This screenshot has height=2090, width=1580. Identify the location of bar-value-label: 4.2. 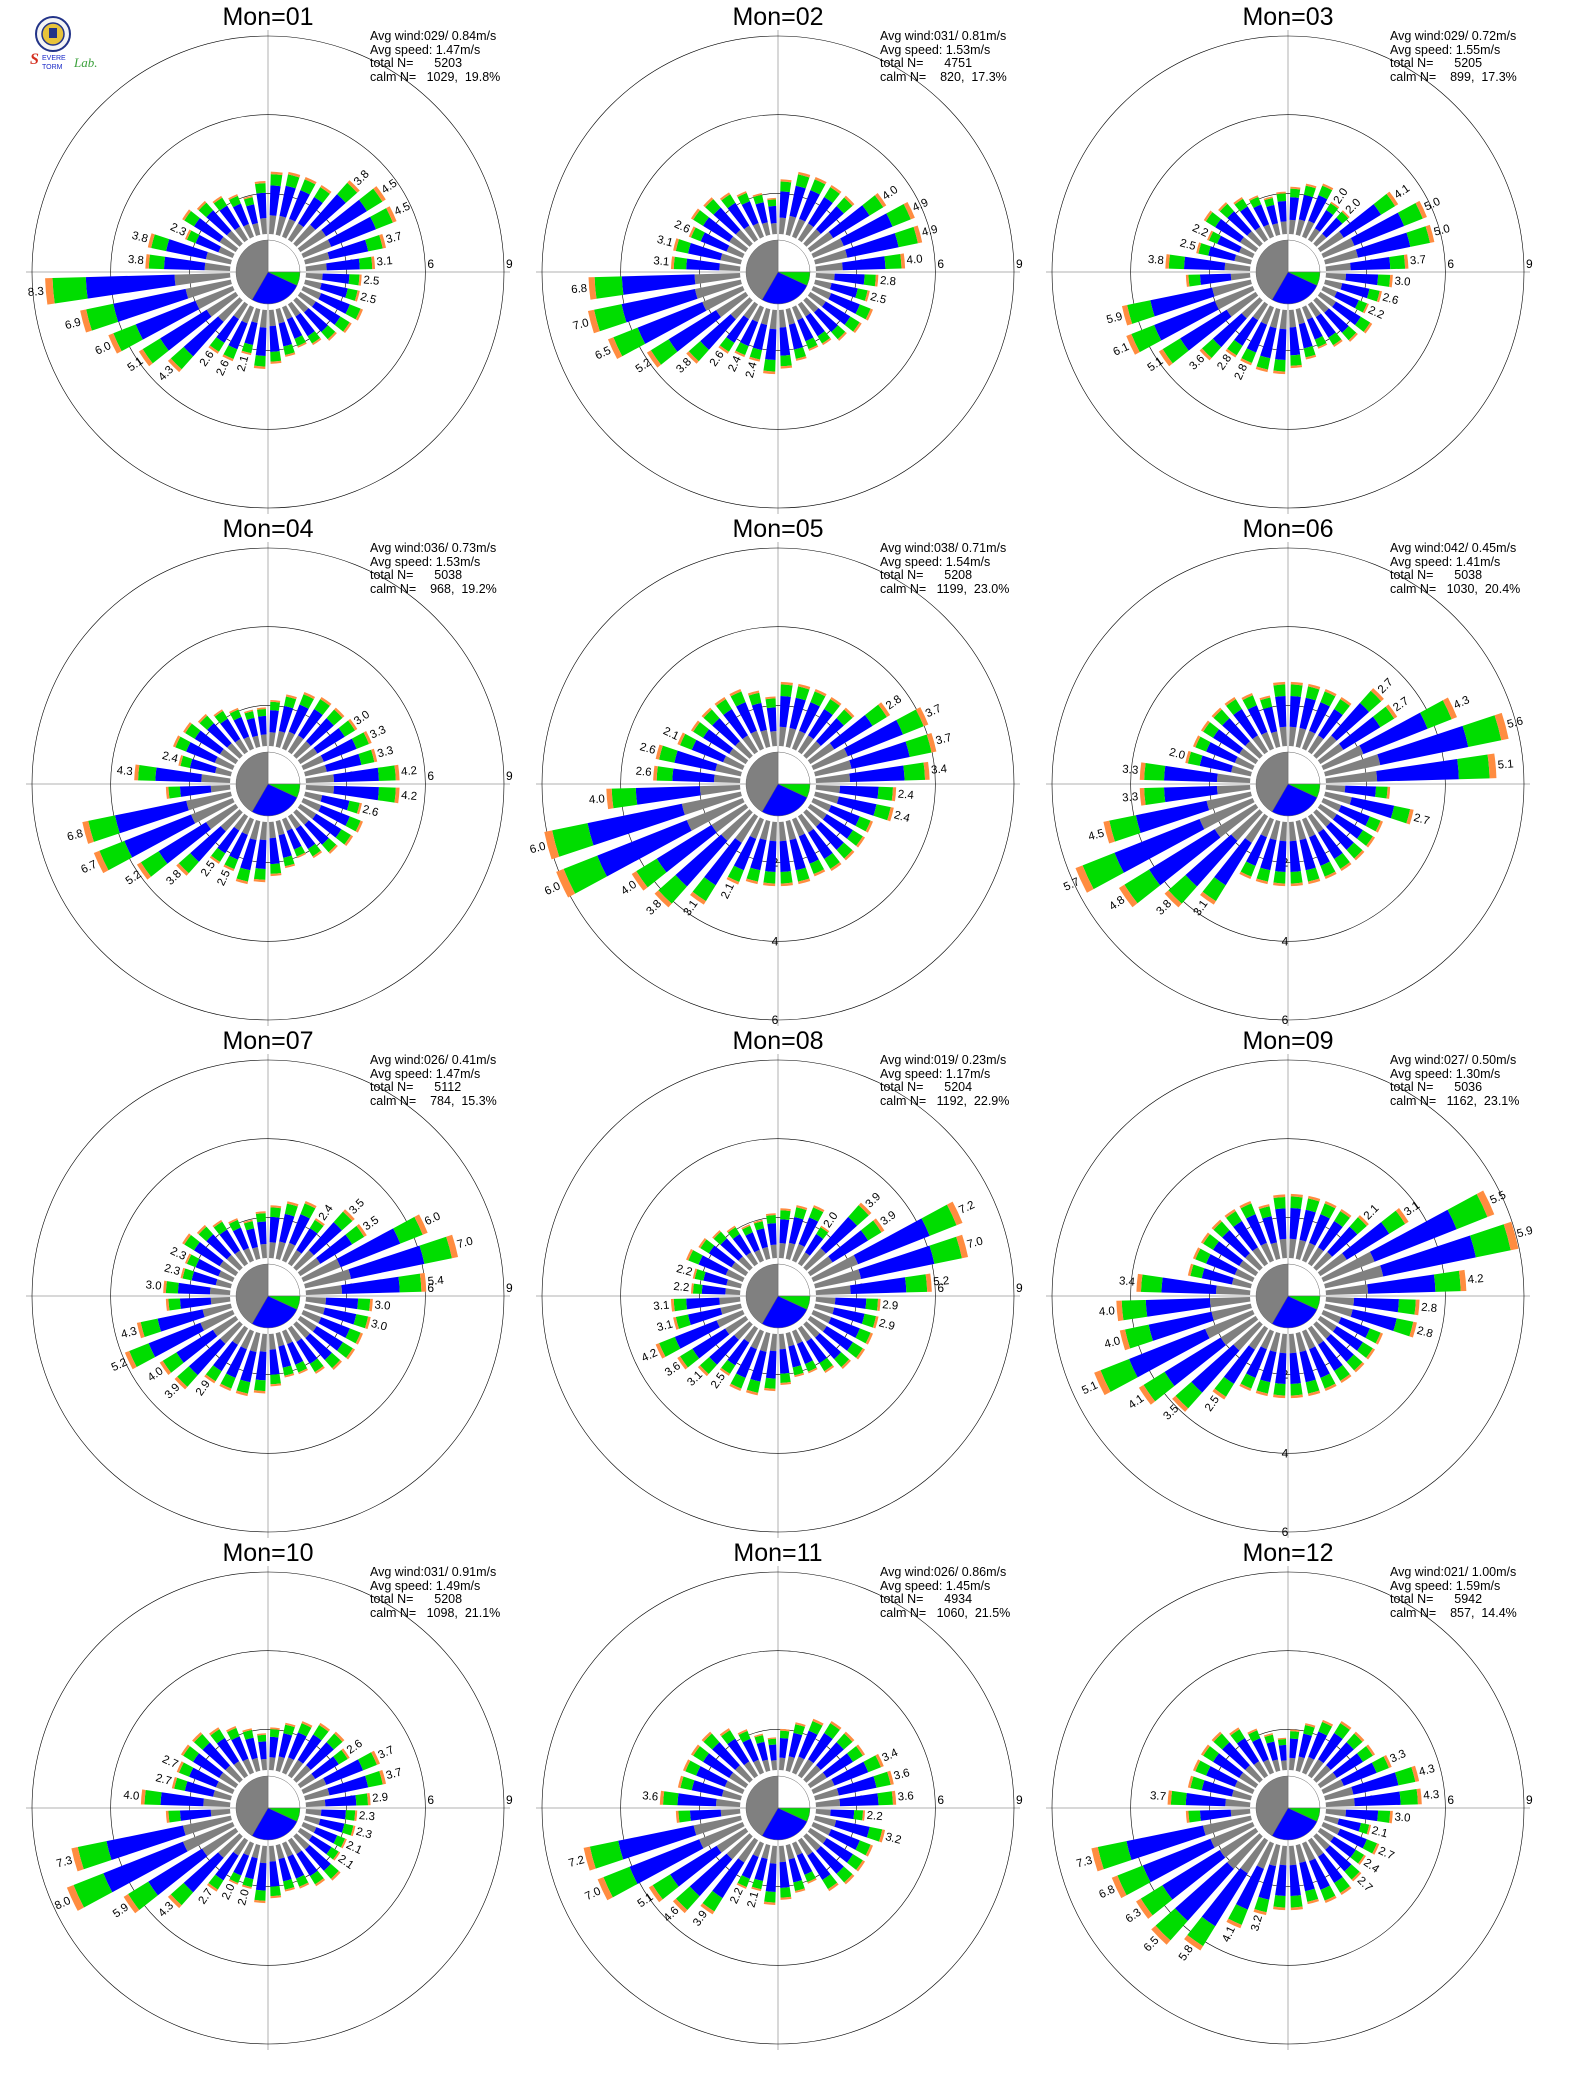
(650, 1356).